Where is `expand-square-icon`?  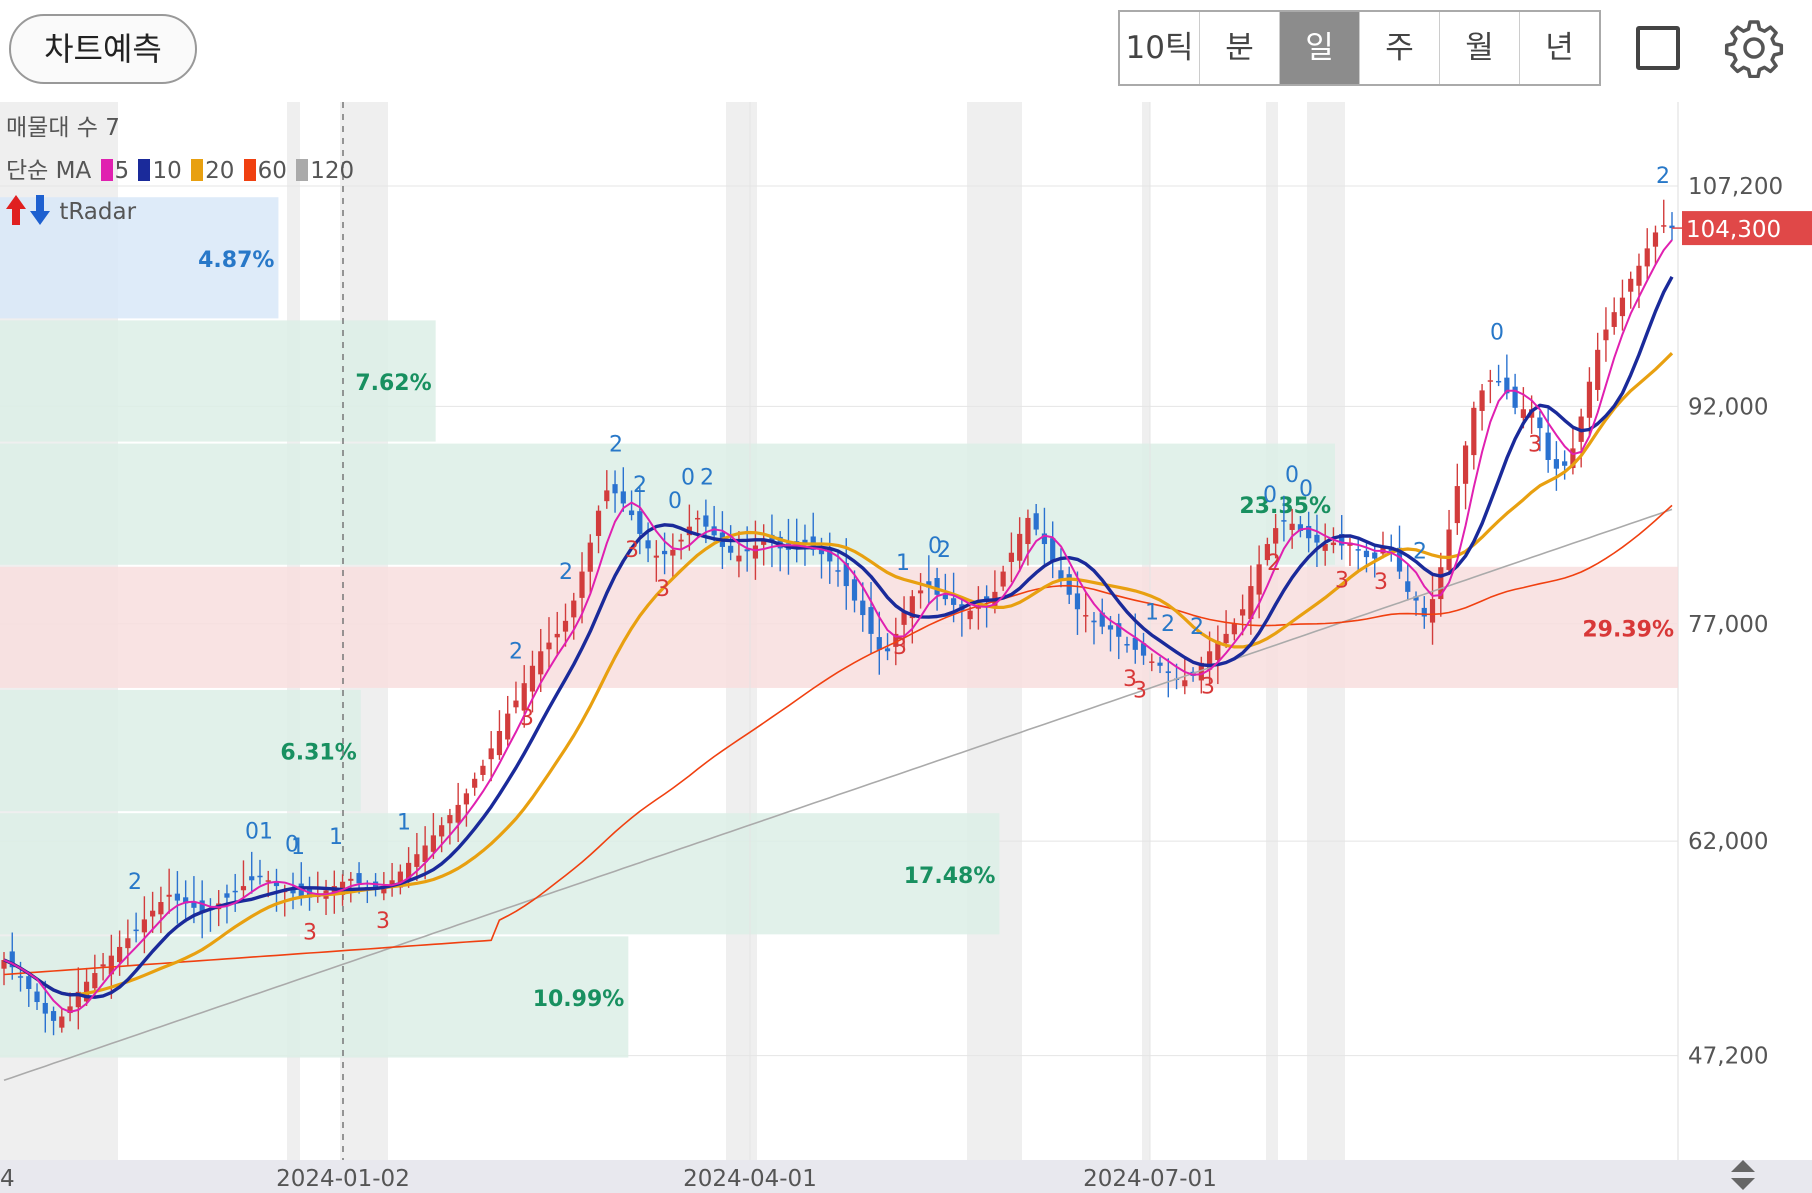
expand-square-icon is located at coordinates (1658, 48).